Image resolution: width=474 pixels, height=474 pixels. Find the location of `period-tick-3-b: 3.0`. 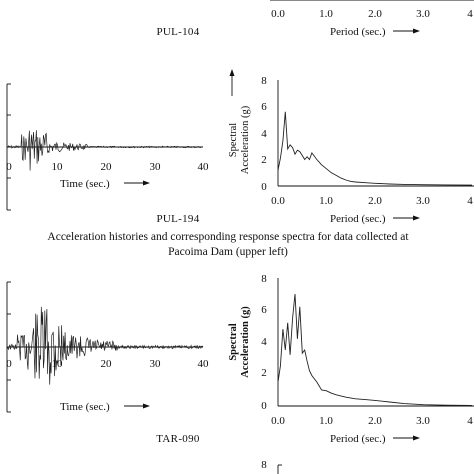

period-tick-3-b: 3.0 is located at coordinates (423, 421).